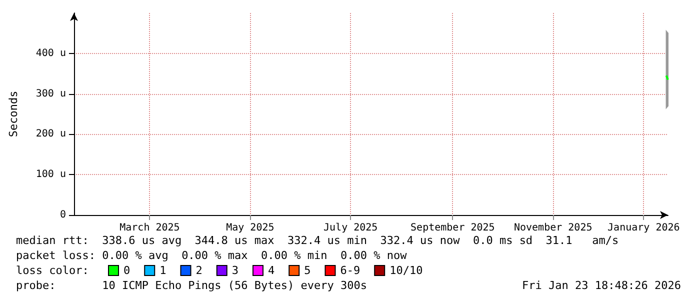 The height and width of the screenshot is (297, 697). What do you see at coordinates (307, 270) in the screenshot?
I see `legend-label: 5` at bounding box center [307, 270].